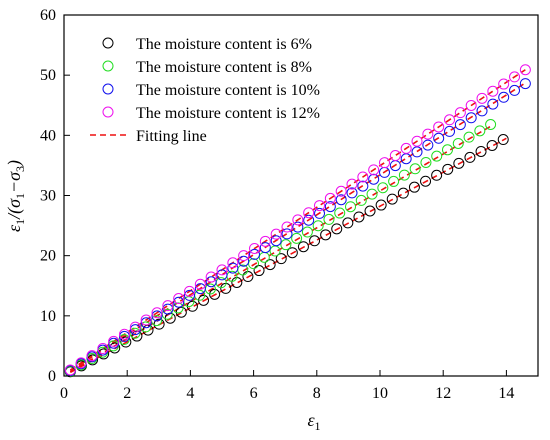 This screenshot has height=440, width=550. Describe the element at coordinates (48, 196) in the screenshot. I see `y-tick-label: 30` at that location.